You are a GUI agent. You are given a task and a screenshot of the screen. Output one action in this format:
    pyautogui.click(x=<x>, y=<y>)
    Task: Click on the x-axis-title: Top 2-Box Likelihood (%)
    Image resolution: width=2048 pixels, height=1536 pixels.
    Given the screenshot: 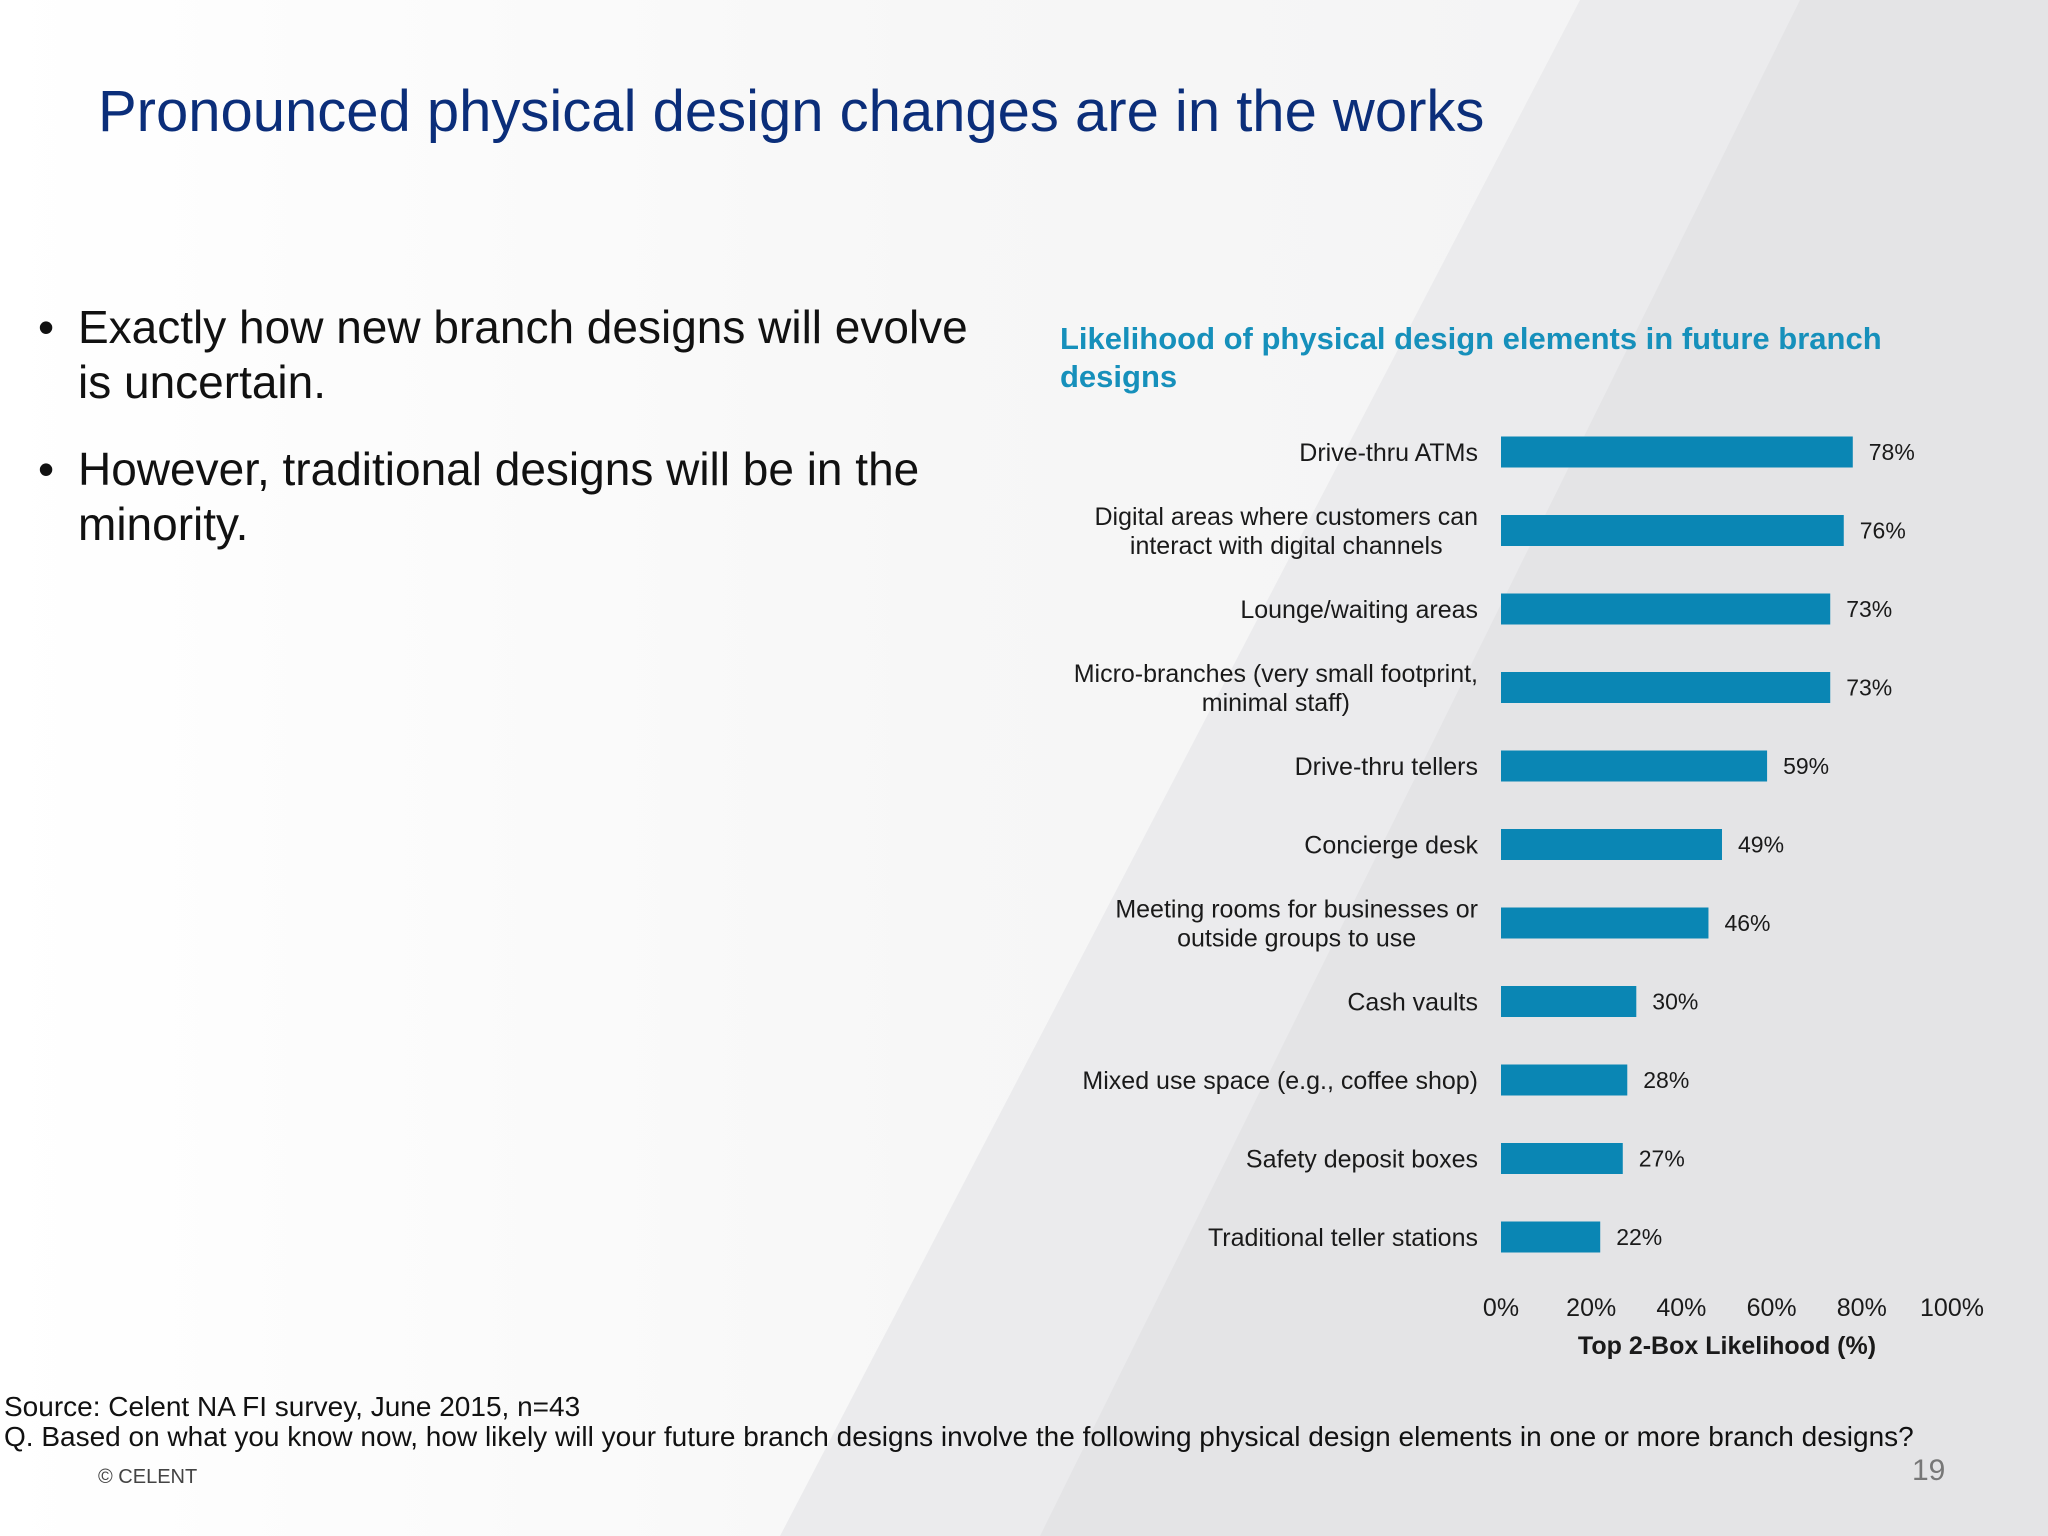 What is the action you would take?
    pyautogui.click(x=1727, y=1346)
    